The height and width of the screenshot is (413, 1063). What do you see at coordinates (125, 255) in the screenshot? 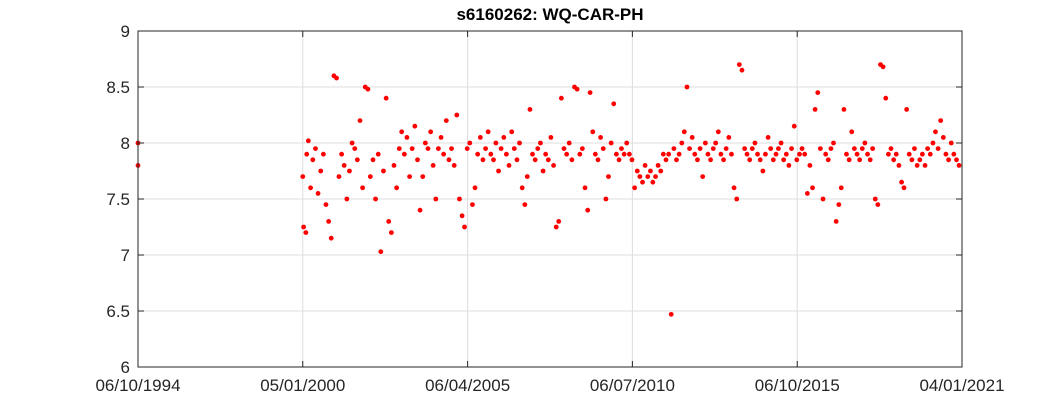
I see `y-tick-label: 7` at bounding box center [125, 255].